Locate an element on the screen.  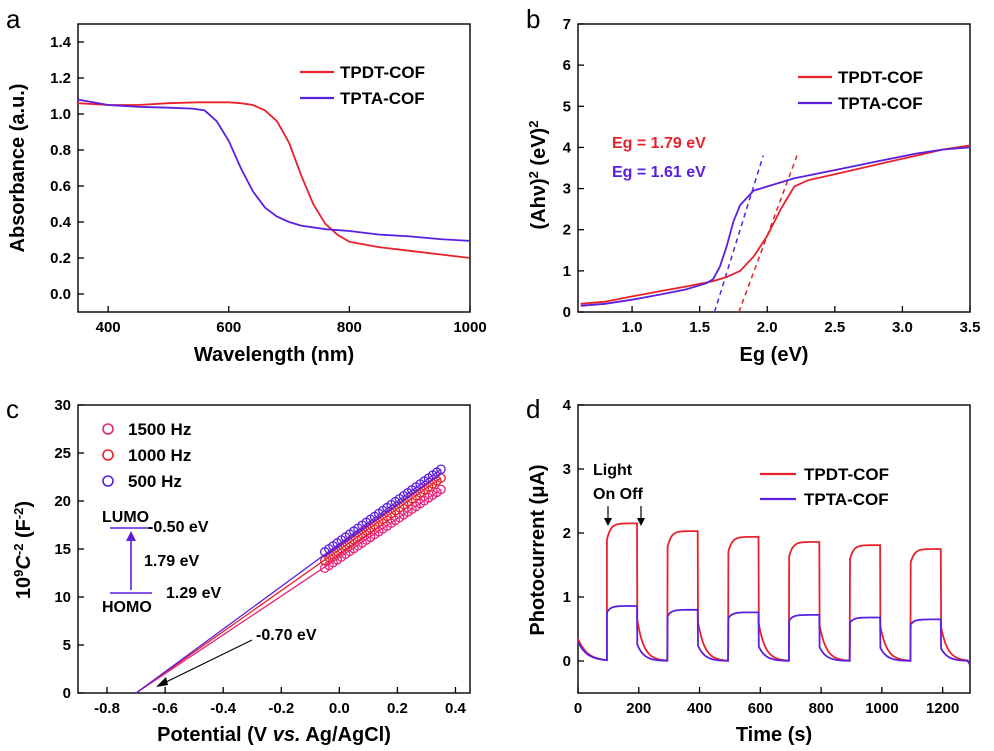
x-tick-label-c: -0.4 is located at coordinates (223, 708).